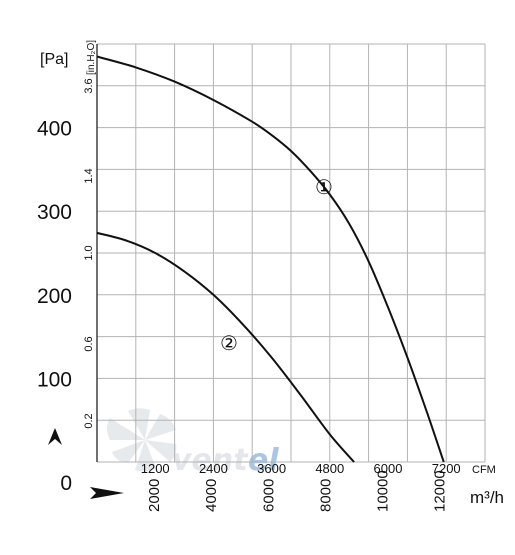 The image size is (515, 555). What do you see at coordinates (440, 491) in the screenshot?
I see `x-m3h-tick-label: 12000` at bounding box center [440, 491].